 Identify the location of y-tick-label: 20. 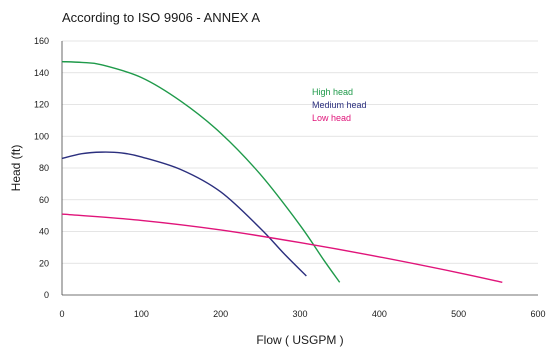
(44, 263).